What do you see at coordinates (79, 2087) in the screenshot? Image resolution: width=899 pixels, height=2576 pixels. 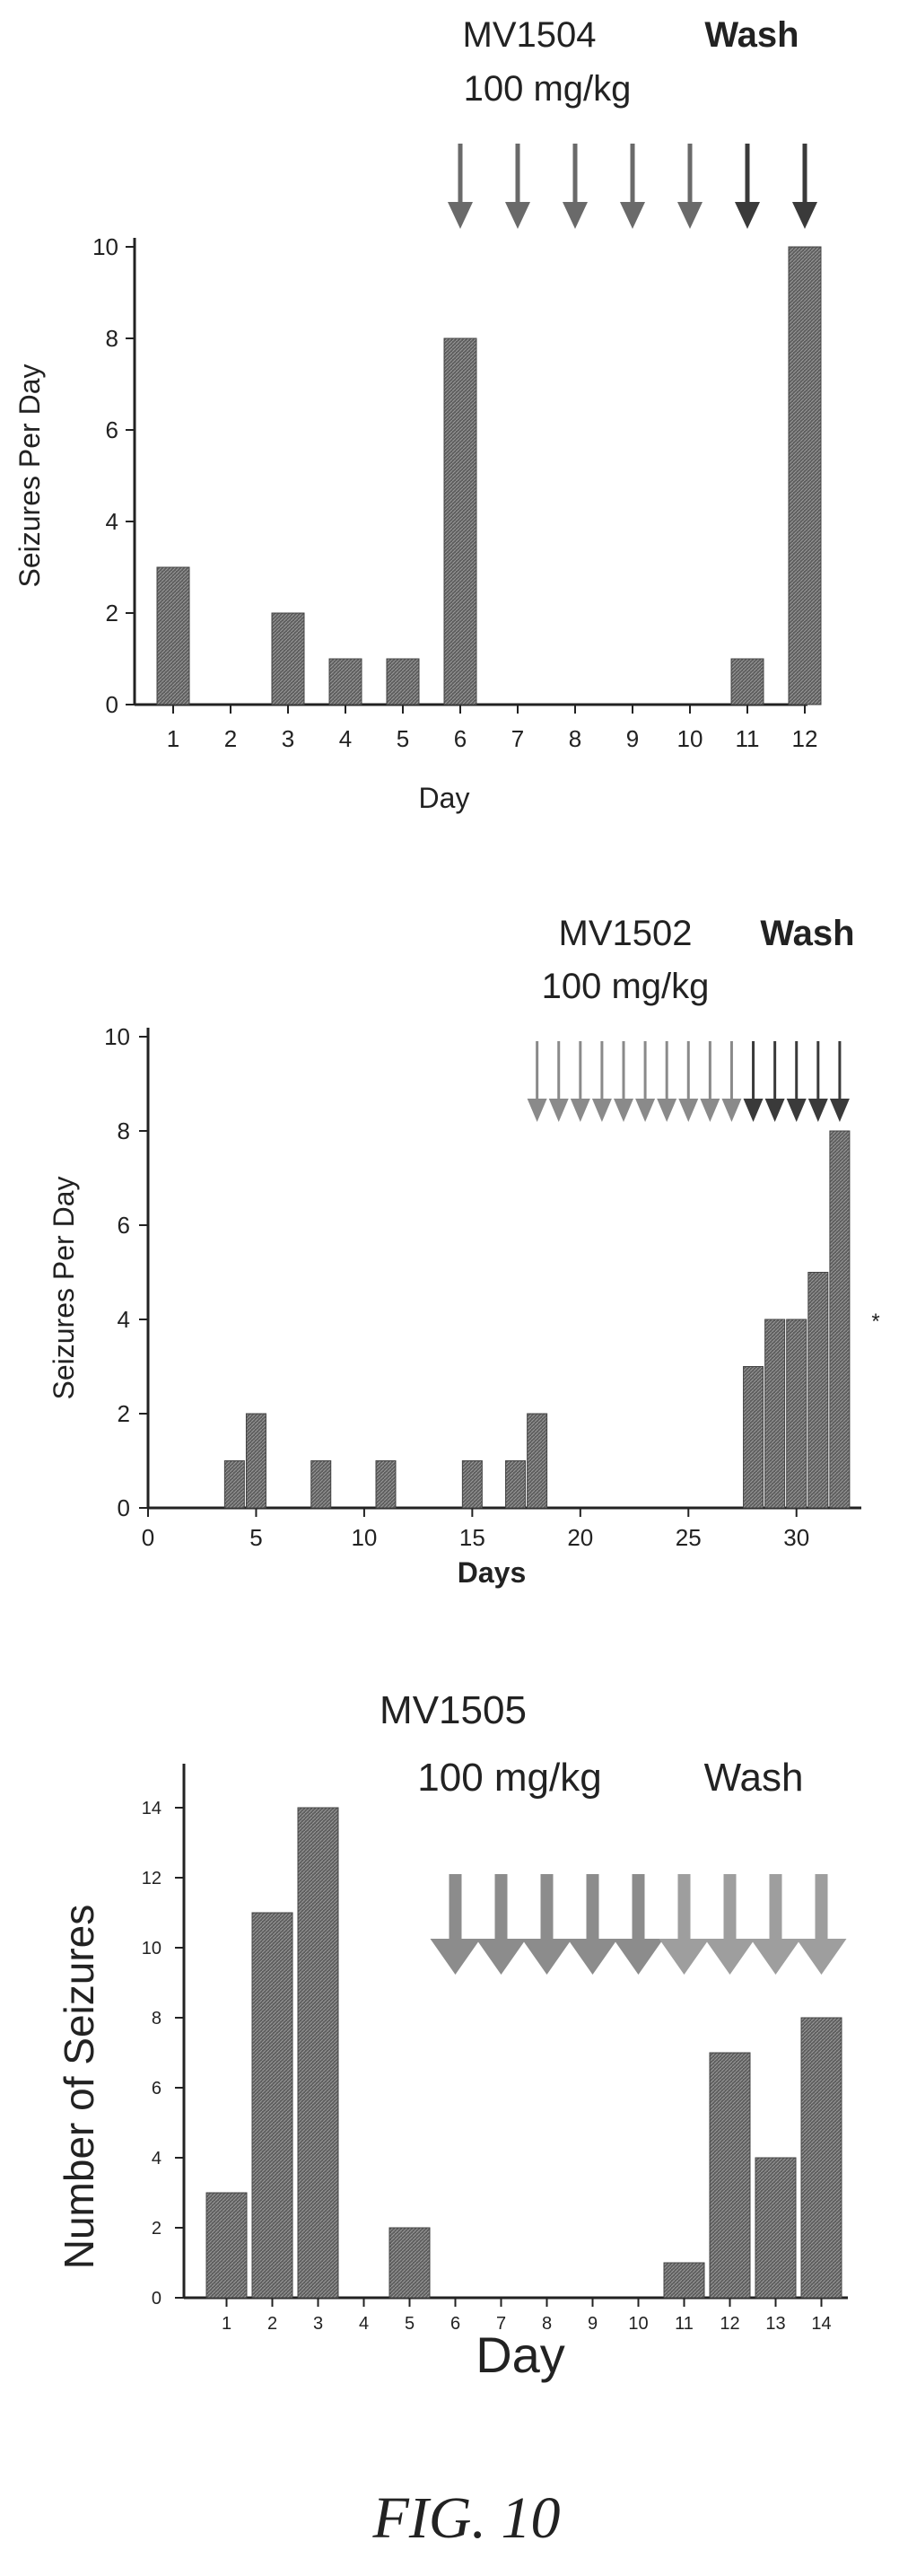 I see `y-axis-title: Number of Seizures` at bounding box center [79, 2087].